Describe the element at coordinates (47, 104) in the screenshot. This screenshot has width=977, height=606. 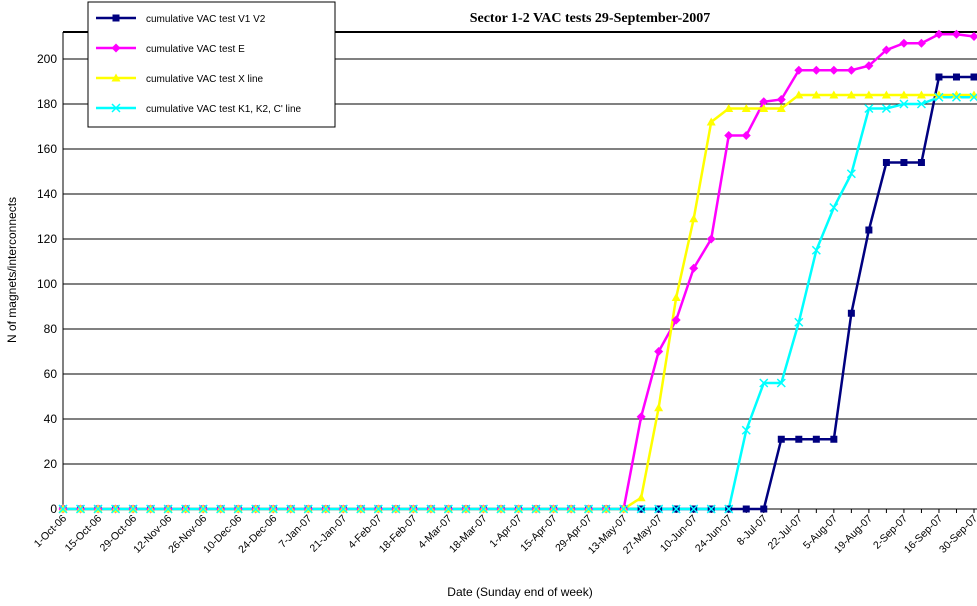
I see `y-tick-label: 180` at that location.